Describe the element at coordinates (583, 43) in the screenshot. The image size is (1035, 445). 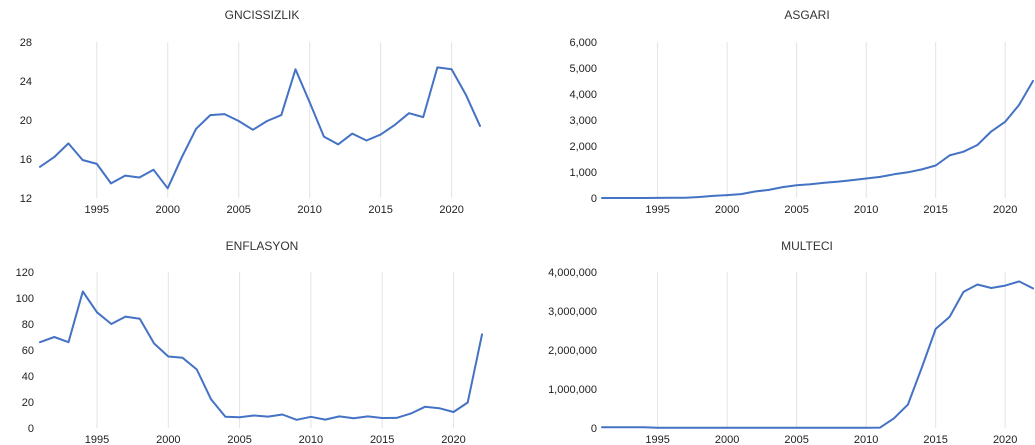
I see `y-tick-label: 6,000` at that location.